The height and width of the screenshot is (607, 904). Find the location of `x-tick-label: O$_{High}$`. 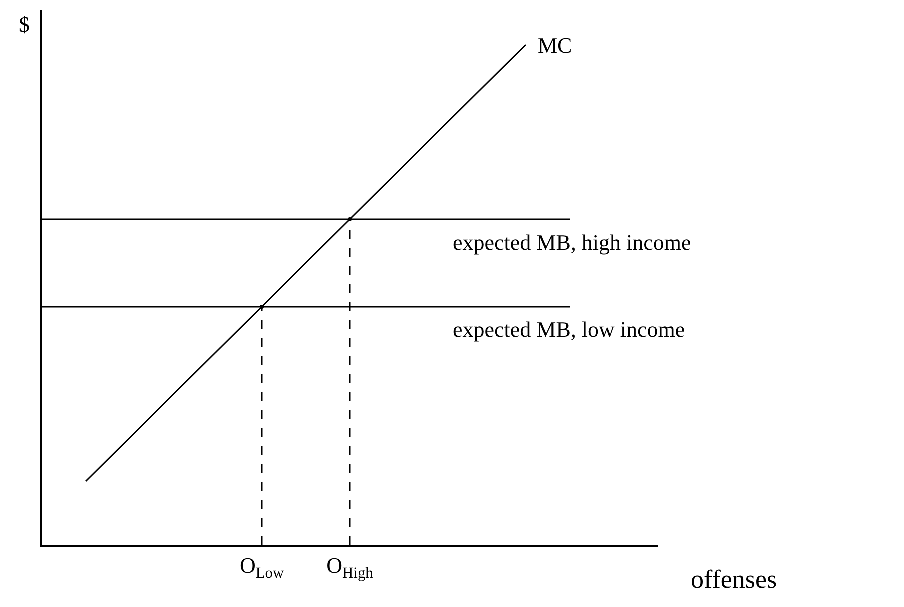

x-tick-label: O$_{High}$ is located at coordinates (350, 567).